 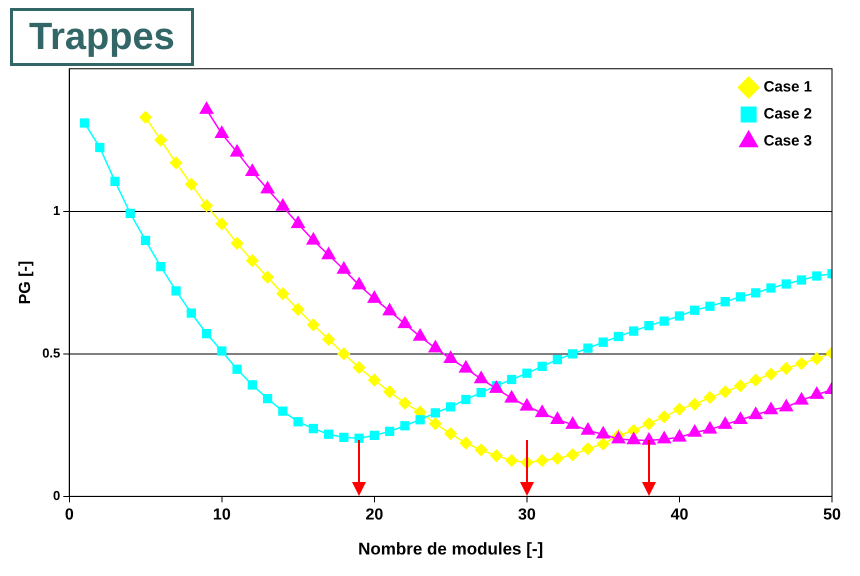 What do you see at coordinates (679, 515) in the screenshot?
I see `x-tick-label: 40` at bounding box center [679, 515].